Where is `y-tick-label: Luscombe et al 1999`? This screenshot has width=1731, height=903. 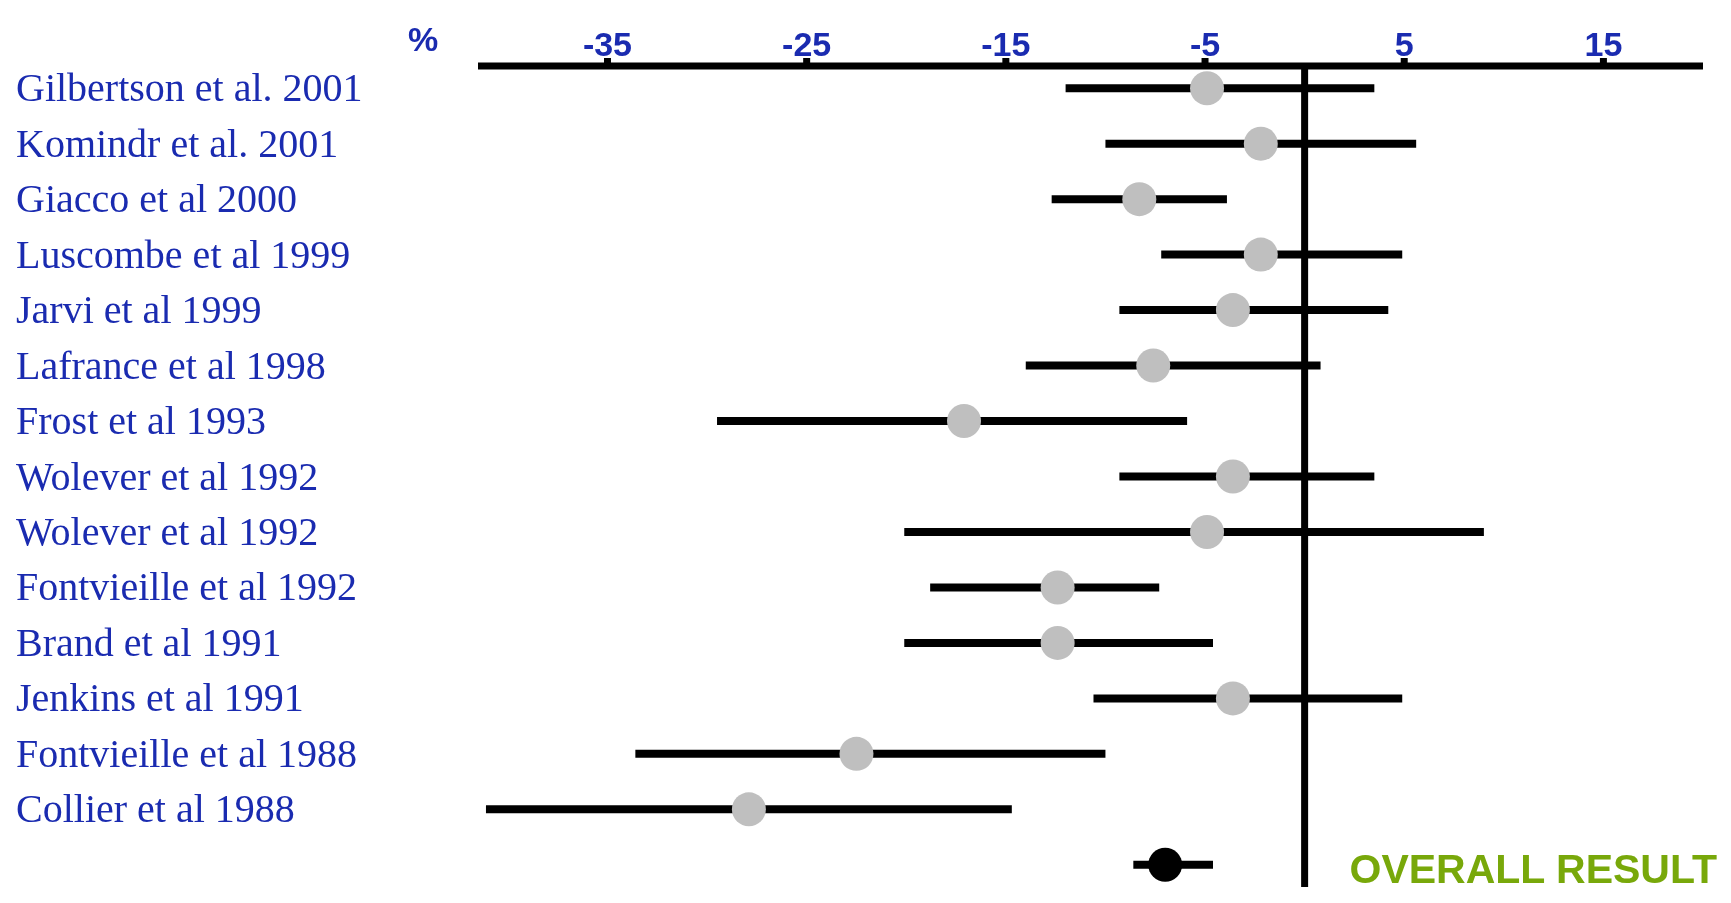 y-tick-label: Luscombe et al 1999 is located at coordinates (183, 254).